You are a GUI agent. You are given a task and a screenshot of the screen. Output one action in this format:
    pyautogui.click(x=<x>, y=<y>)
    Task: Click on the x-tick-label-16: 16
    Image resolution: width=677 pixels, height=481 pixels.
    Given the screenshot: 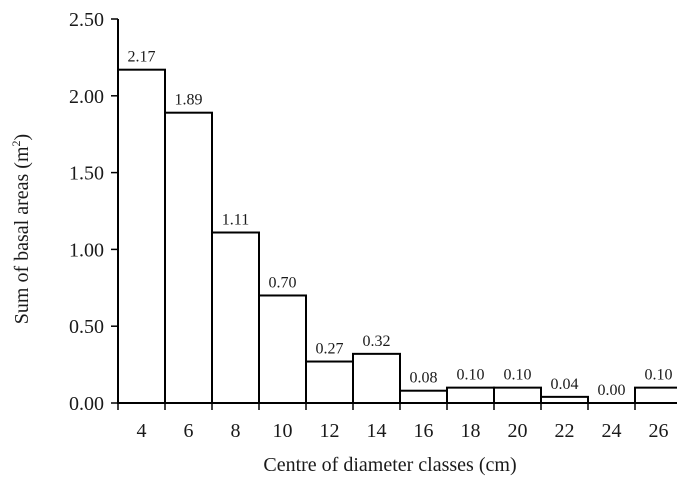 What is the action you would take?
    pyautogui.click(x=424, y=431)
    